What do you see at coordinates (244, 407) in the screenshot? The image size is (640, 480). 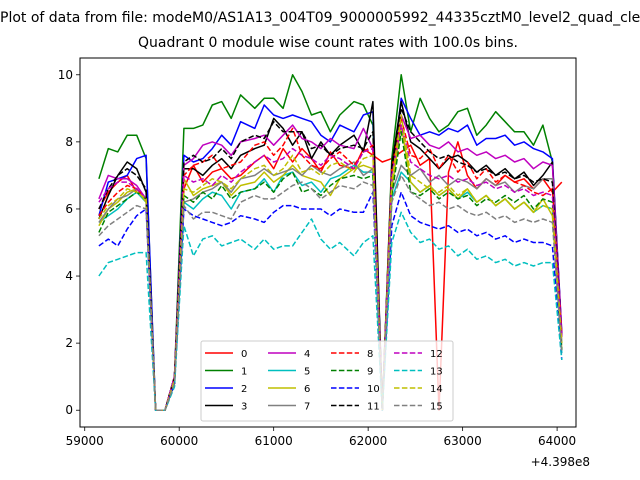 I see `legend-label-3: 3` at bounding box center [244, 407].